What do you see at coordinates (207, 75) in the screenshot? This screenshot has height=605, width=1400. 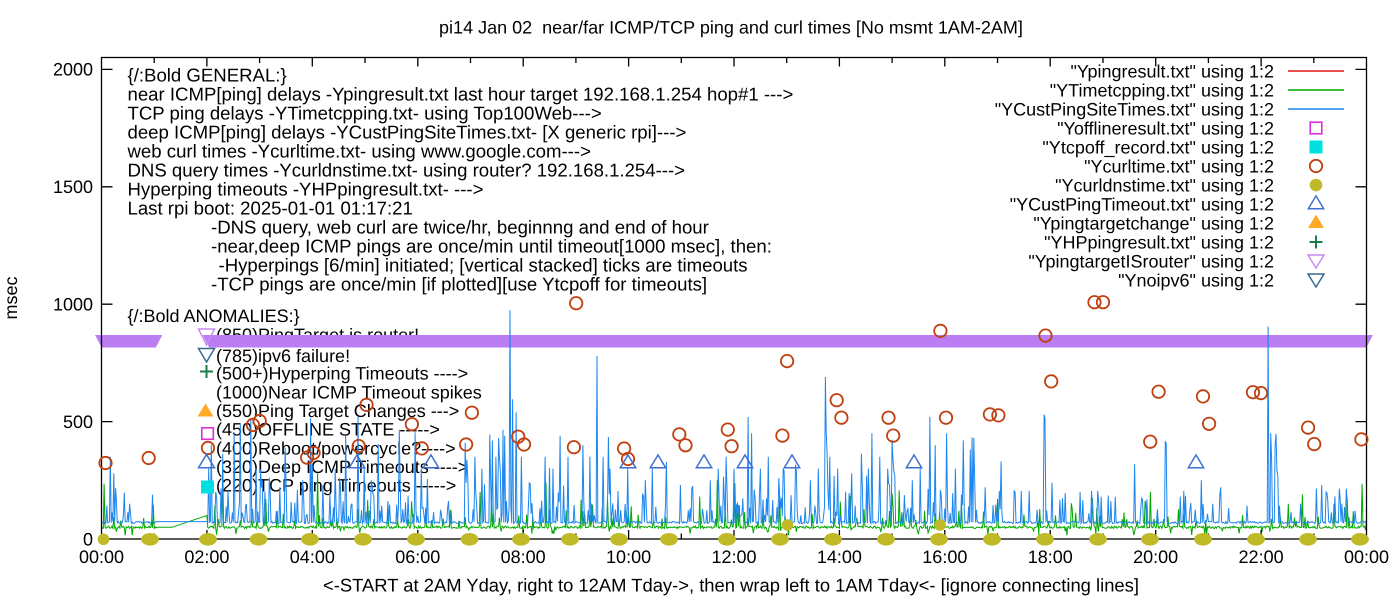 I see `svg-text: {/:Bold GENERAL:}` at bounding box center [207, 75].